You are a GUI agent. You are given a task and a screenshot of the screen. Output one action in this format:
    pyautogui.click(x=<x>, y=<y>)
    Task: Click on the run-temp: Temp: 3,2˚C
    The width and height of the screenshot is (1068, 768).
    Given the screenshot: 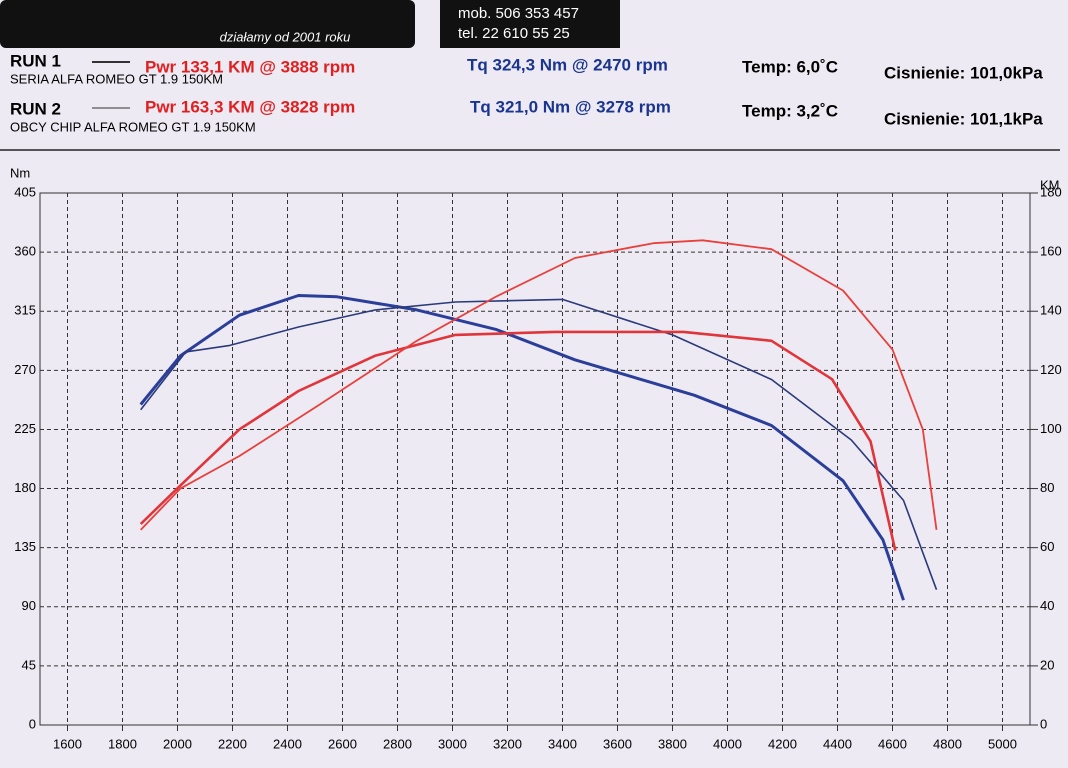 What is the action you would take?
    pyautogui.click(x=790, y=110)
    